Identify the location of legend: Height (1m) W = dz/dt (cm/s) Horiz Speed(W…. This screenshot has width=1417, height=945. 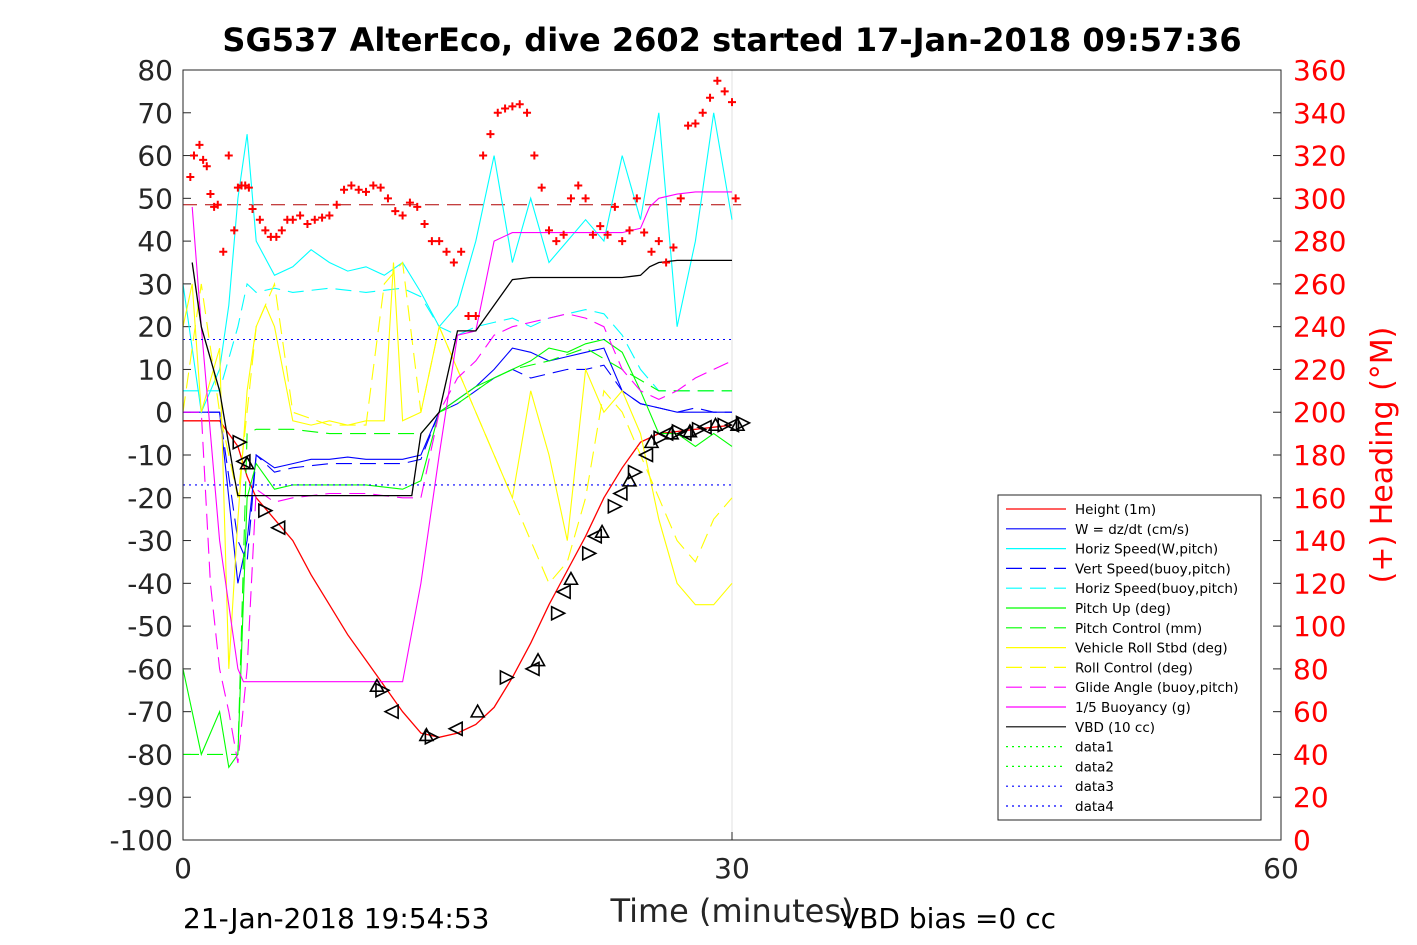
(1129, 657).